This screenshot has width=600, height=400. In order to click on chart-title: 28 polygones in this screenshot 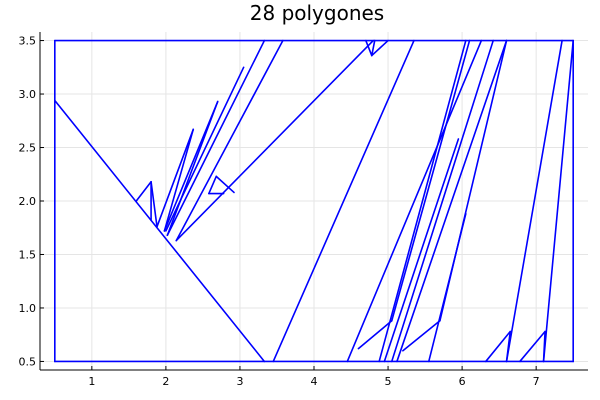, I will do `click(317, 13)`.